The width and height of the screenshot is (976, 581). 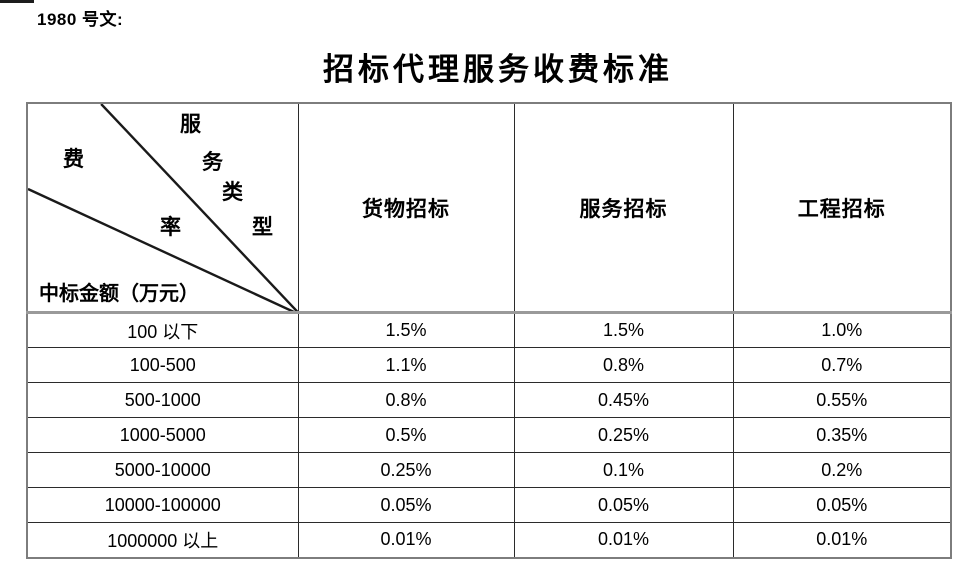 I want to click on column-header-services: 服务招标, so click(x=623, y=208).